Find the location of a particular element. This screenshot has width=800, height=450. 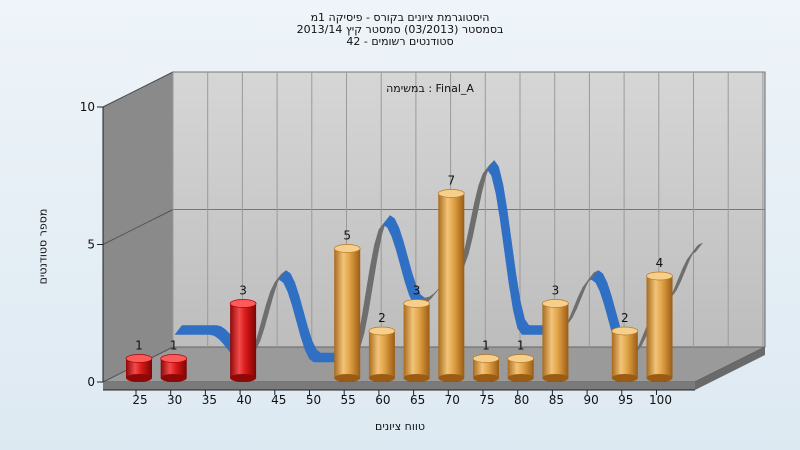

data-label: 4 is located at coordinates (660, 263).